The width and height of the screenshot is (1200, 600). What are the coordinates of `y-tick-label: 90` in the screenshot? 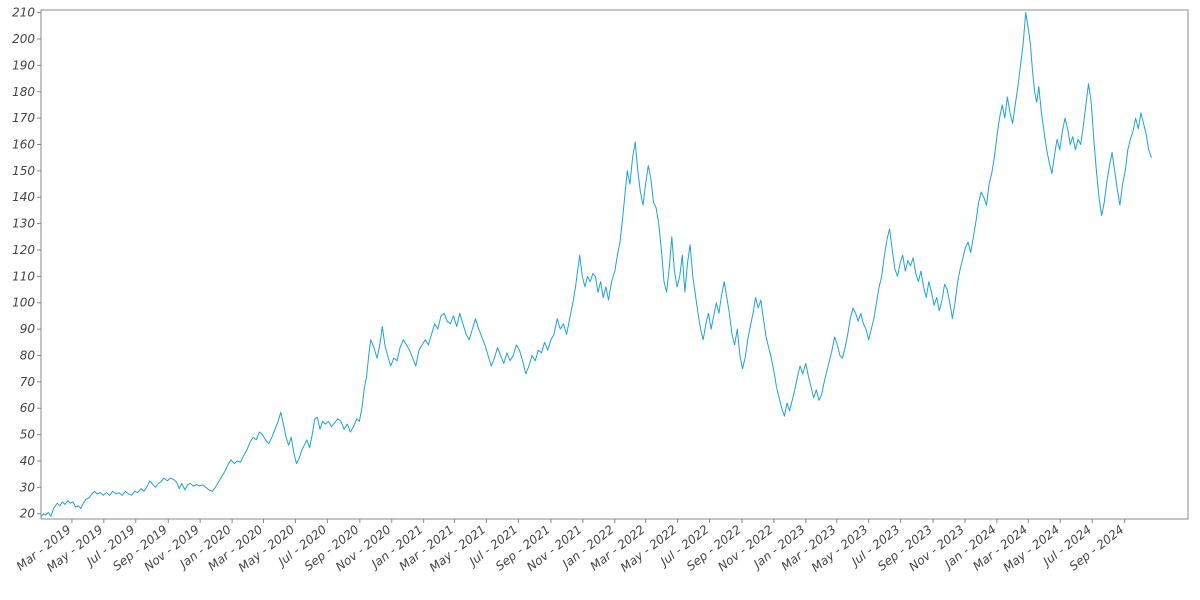 It's located at (28, 329).